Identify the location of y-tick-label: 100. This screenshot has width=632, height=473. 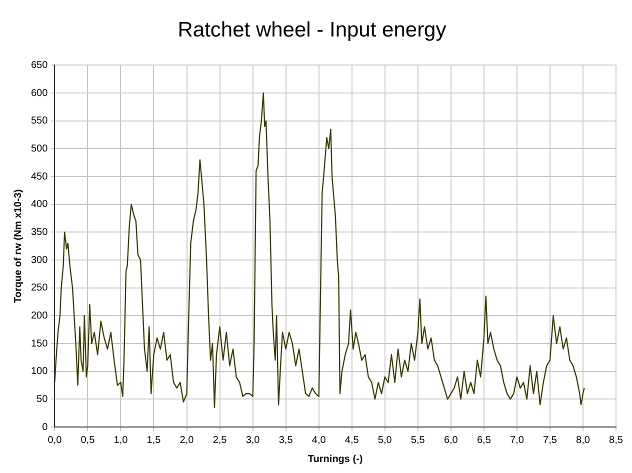
(39, 372).